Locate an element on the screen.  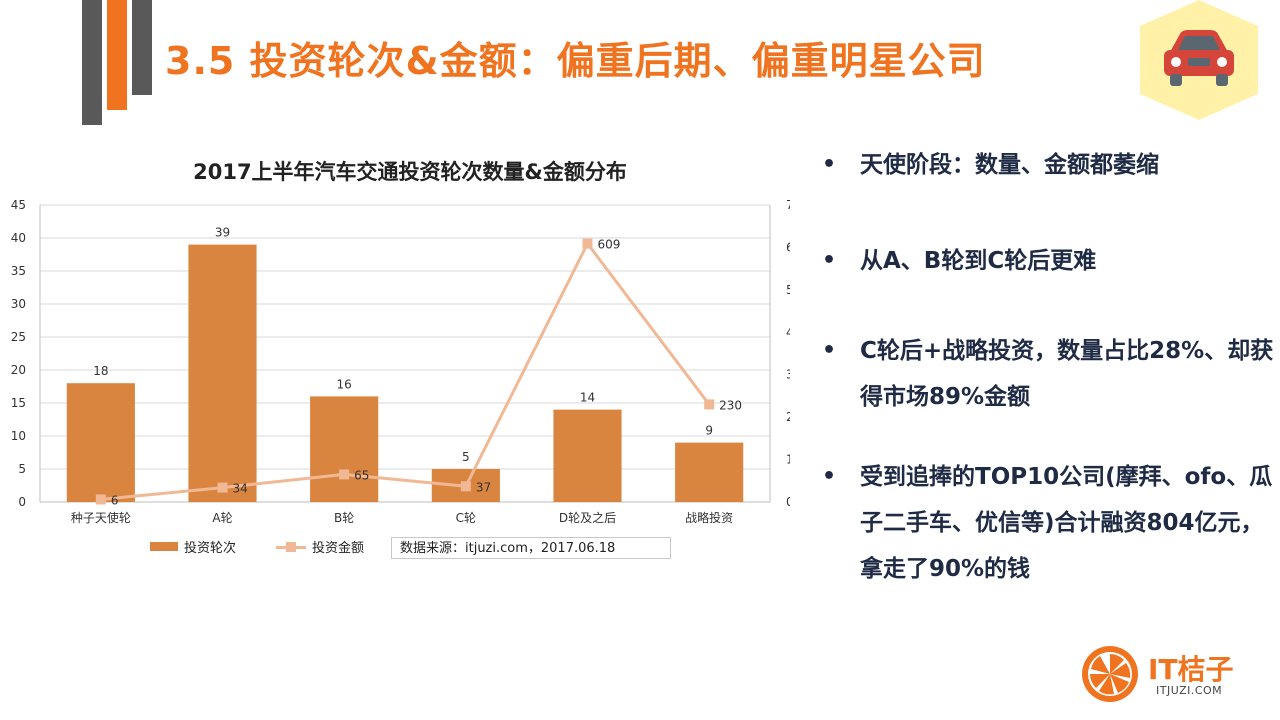
bar-value-label: 5 is located at coordinates (466, 457).